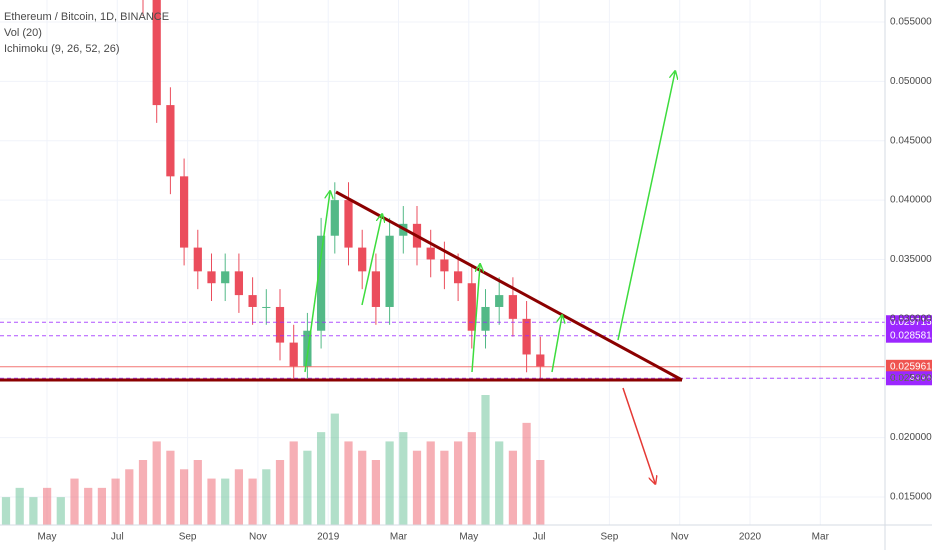  Describe the element at coordinates (62, 49) in the screenshot. I see `indicator-label: Ichimoku (9, 26, 52, 26)` at that location.